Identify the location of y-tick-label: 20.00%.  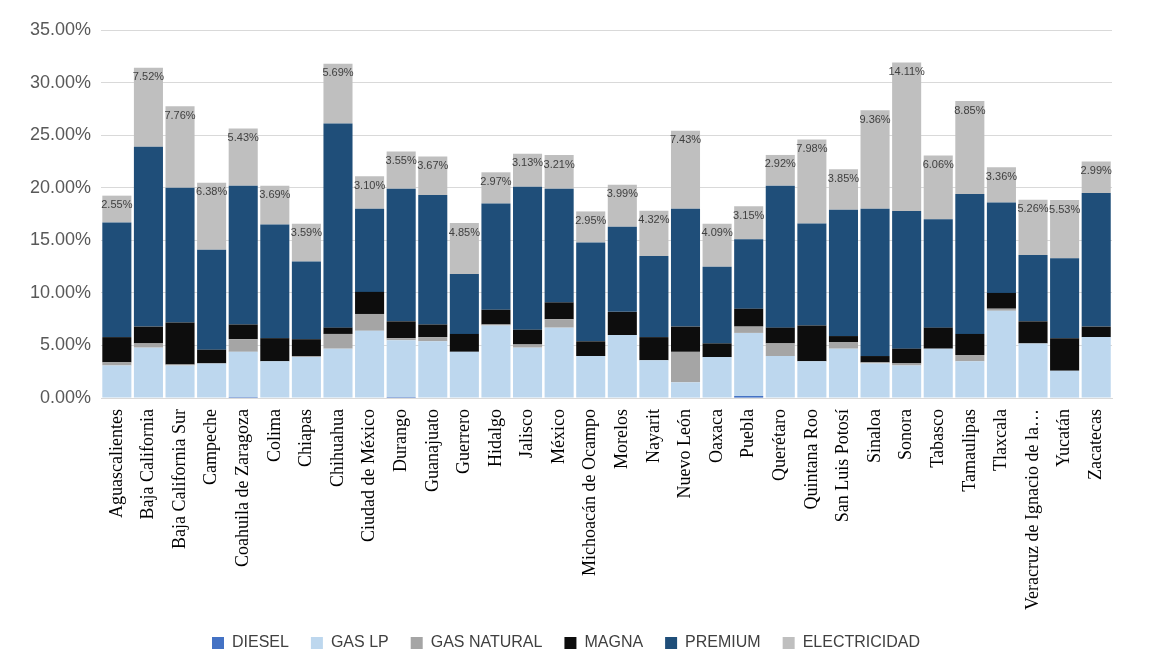
(60, 186).